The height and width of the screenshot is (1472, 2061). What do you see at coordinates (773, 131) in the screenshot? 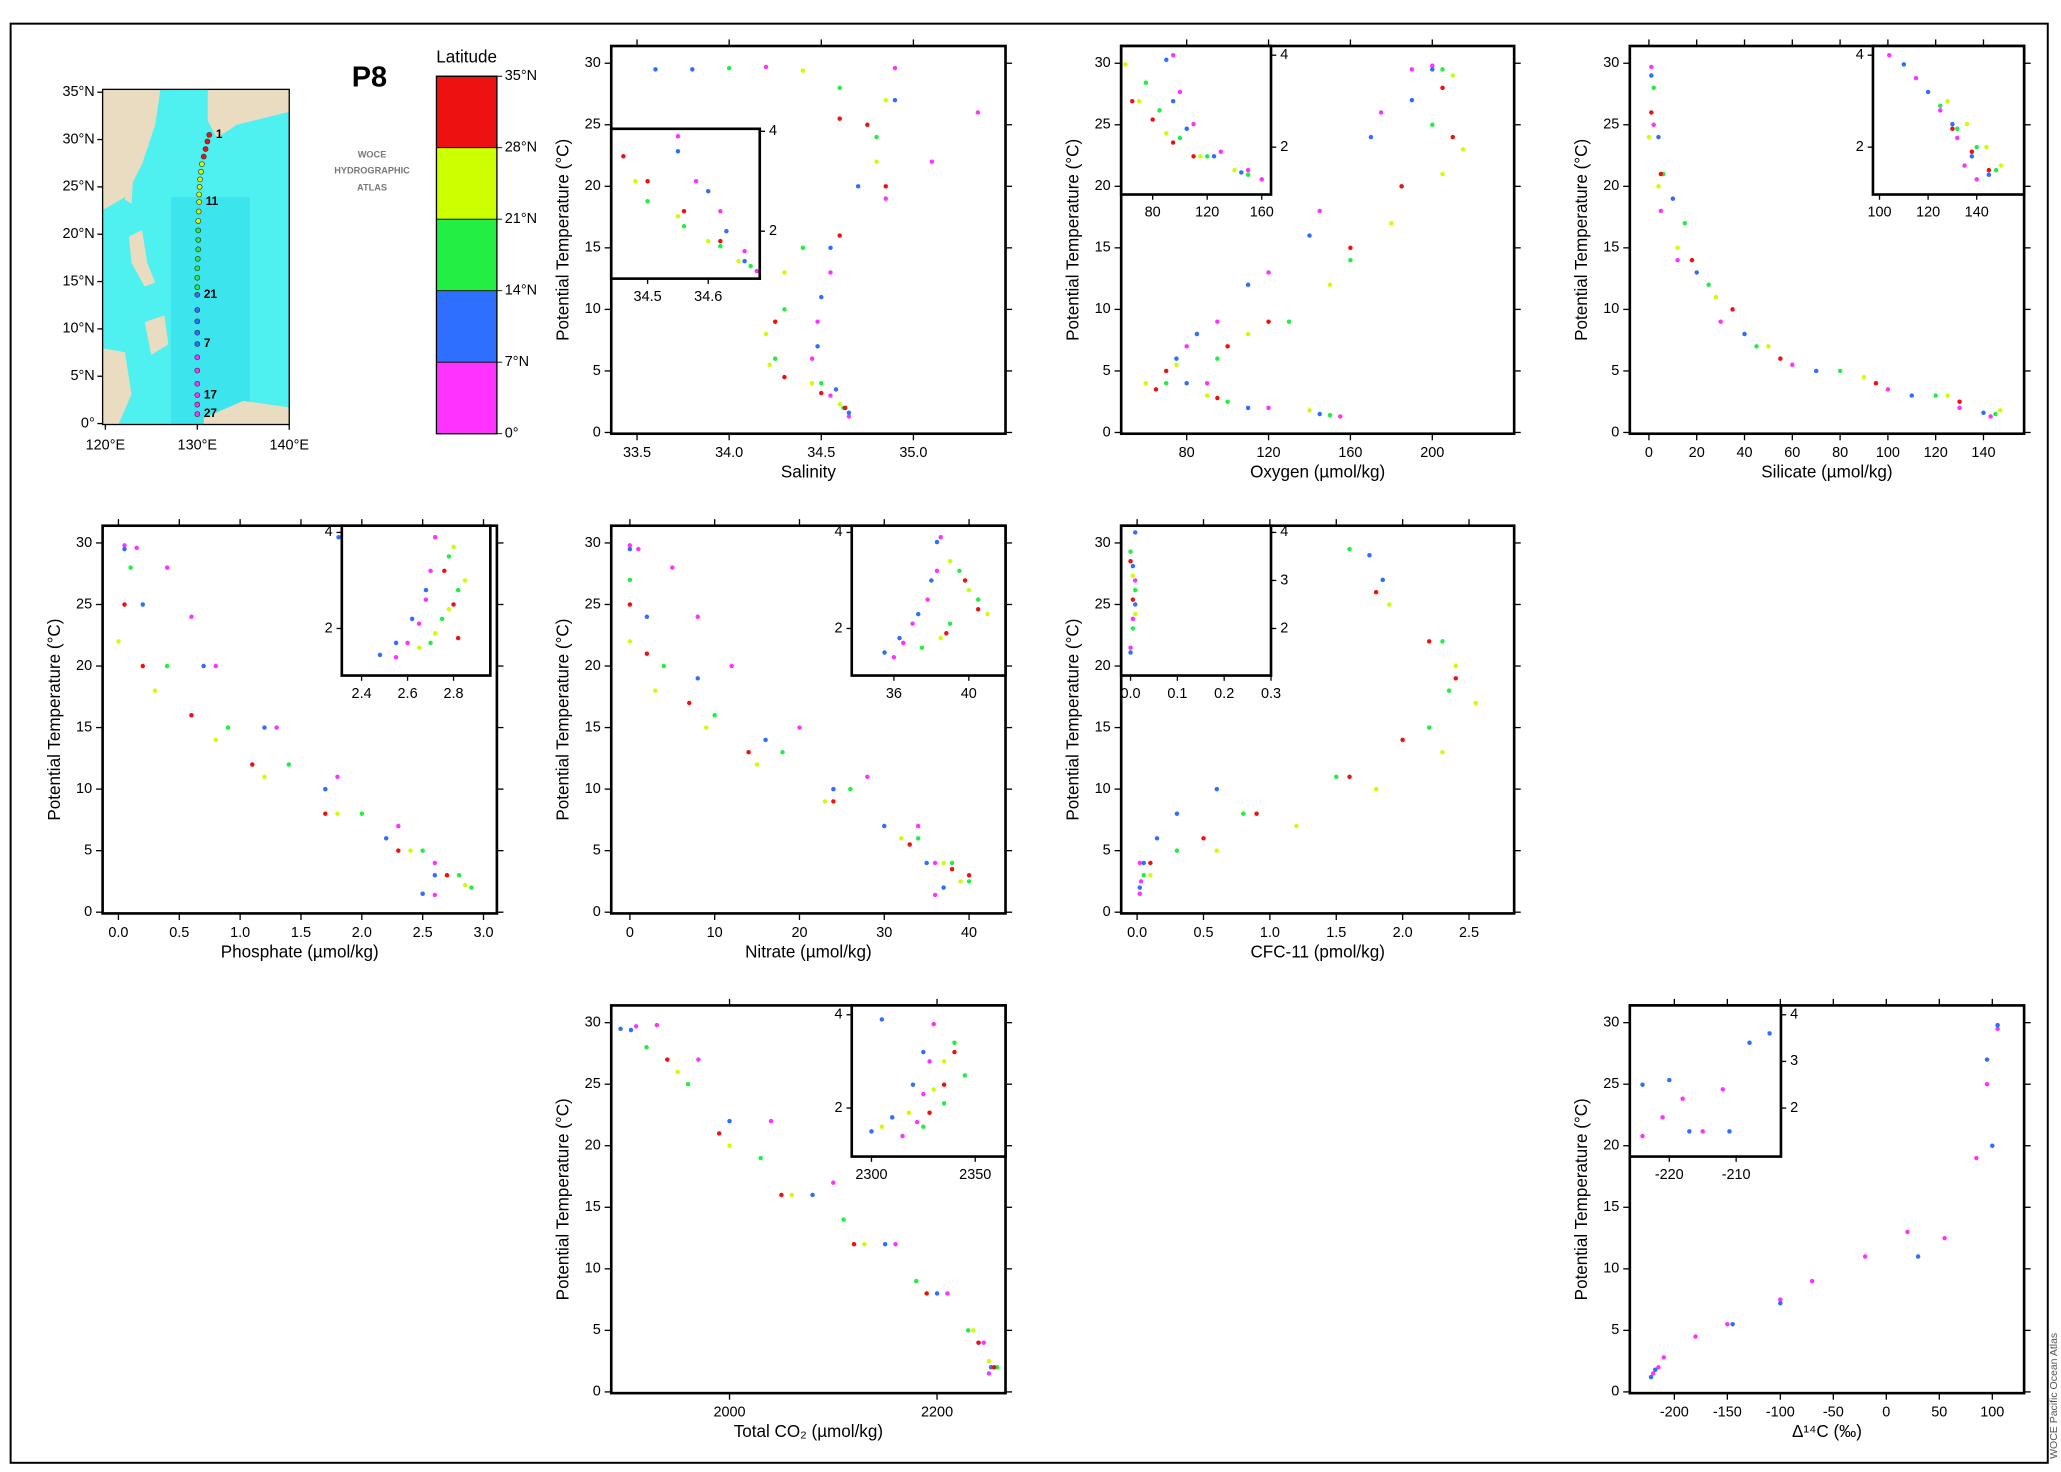
I see `inset-y-tick-label: 4` at bounding box center [773, 131].